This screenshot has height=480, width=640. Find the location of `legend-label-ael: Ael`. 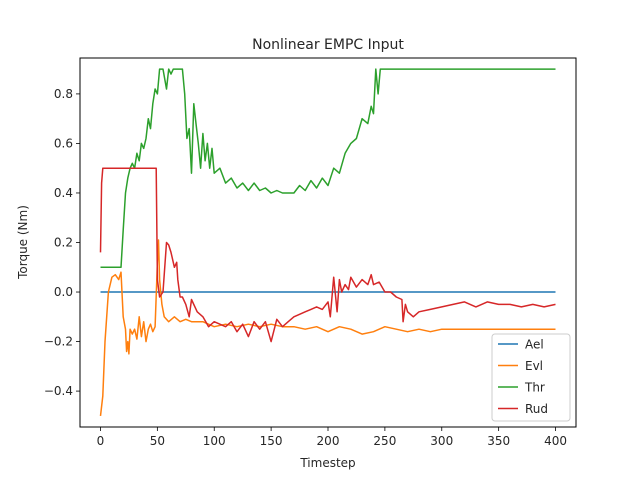

legend-label-ael: Ael is located at coordinates (534, 345).